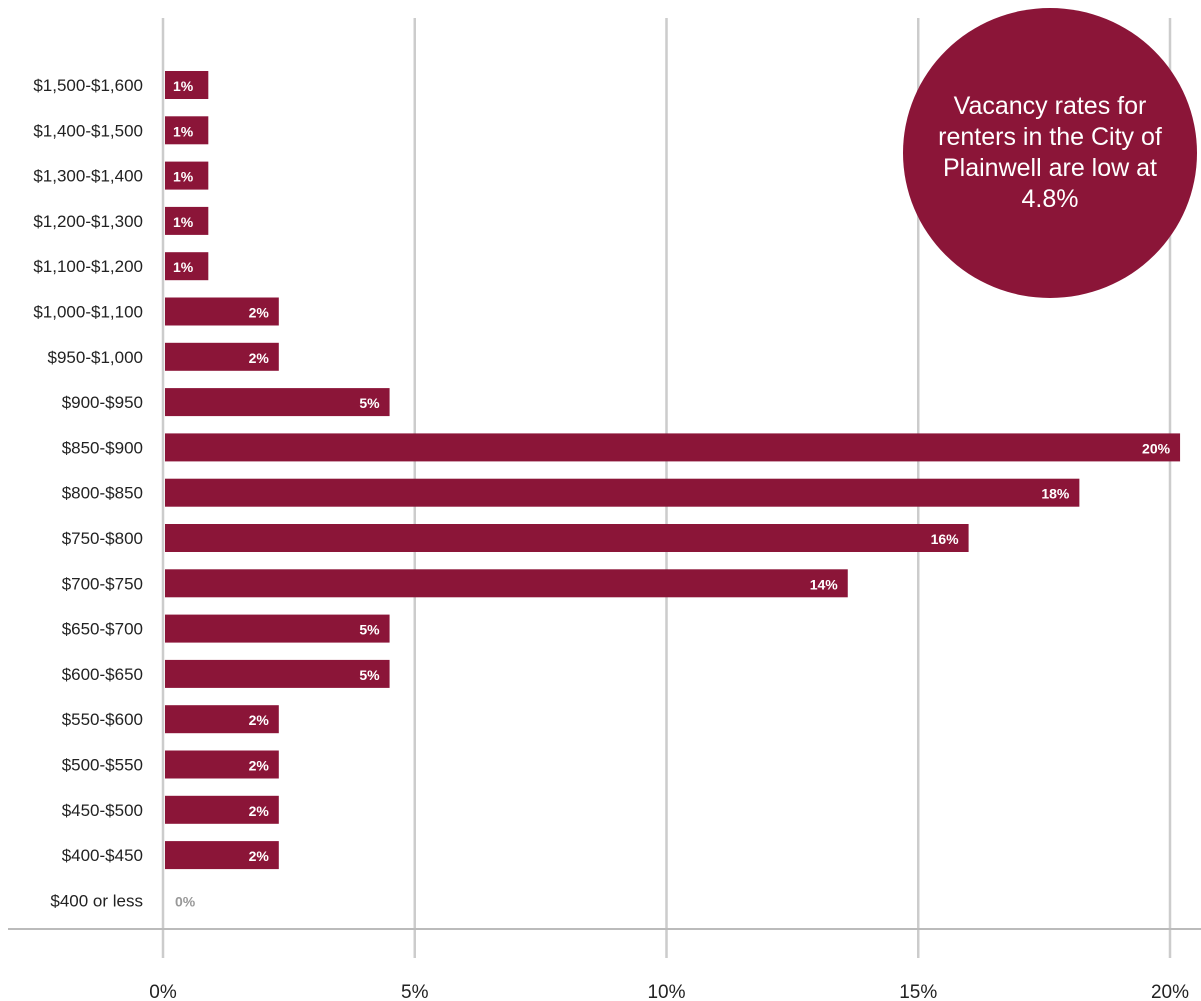 Image resolution: width=1201 pixels, height=1001 pixels. Describe the element at coordinates (88, 266) in the screenshot. I see `category-label: $1,100-$1,200` at that location.